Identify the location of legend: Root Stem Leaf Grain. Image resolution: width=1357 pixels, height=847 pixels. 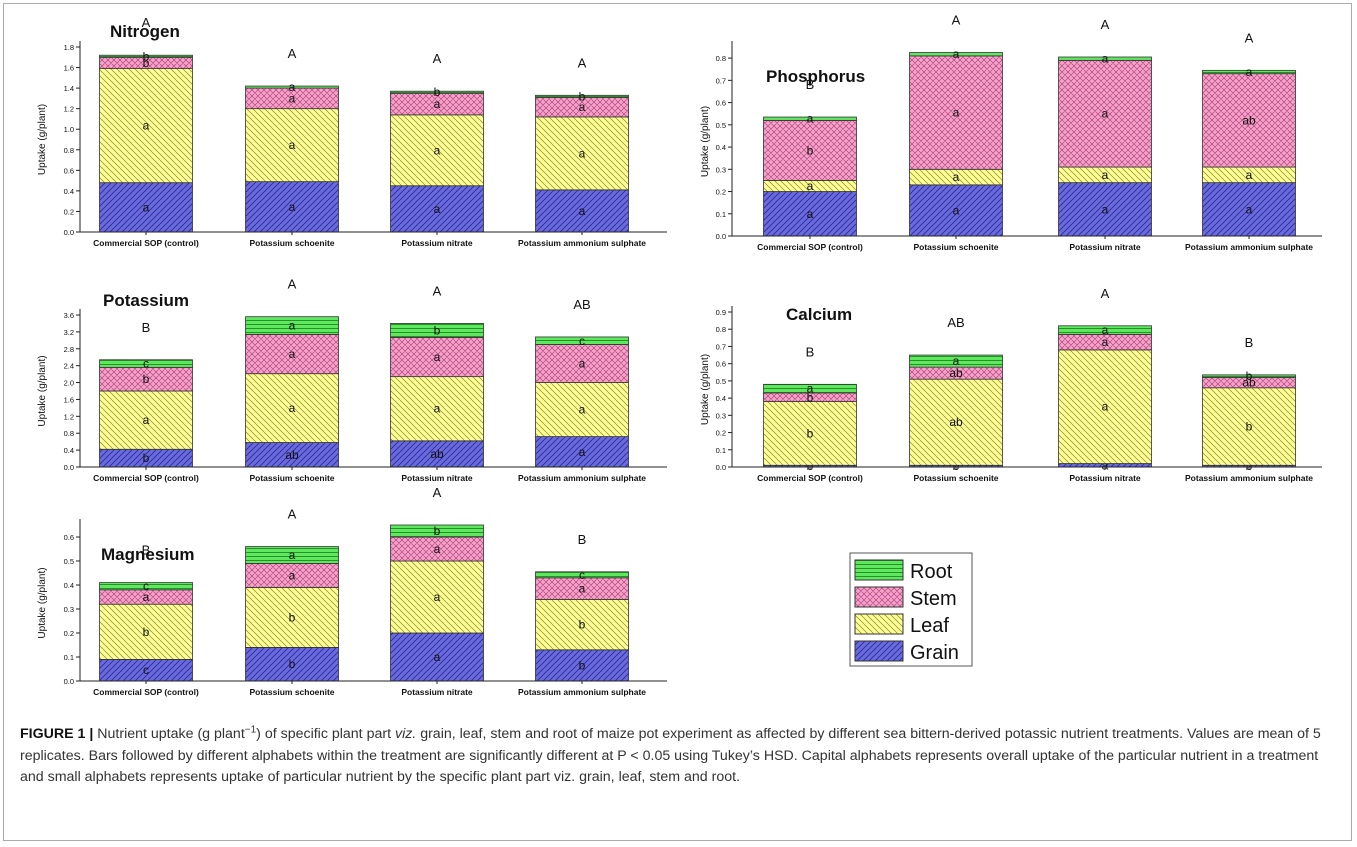
(911, 609).